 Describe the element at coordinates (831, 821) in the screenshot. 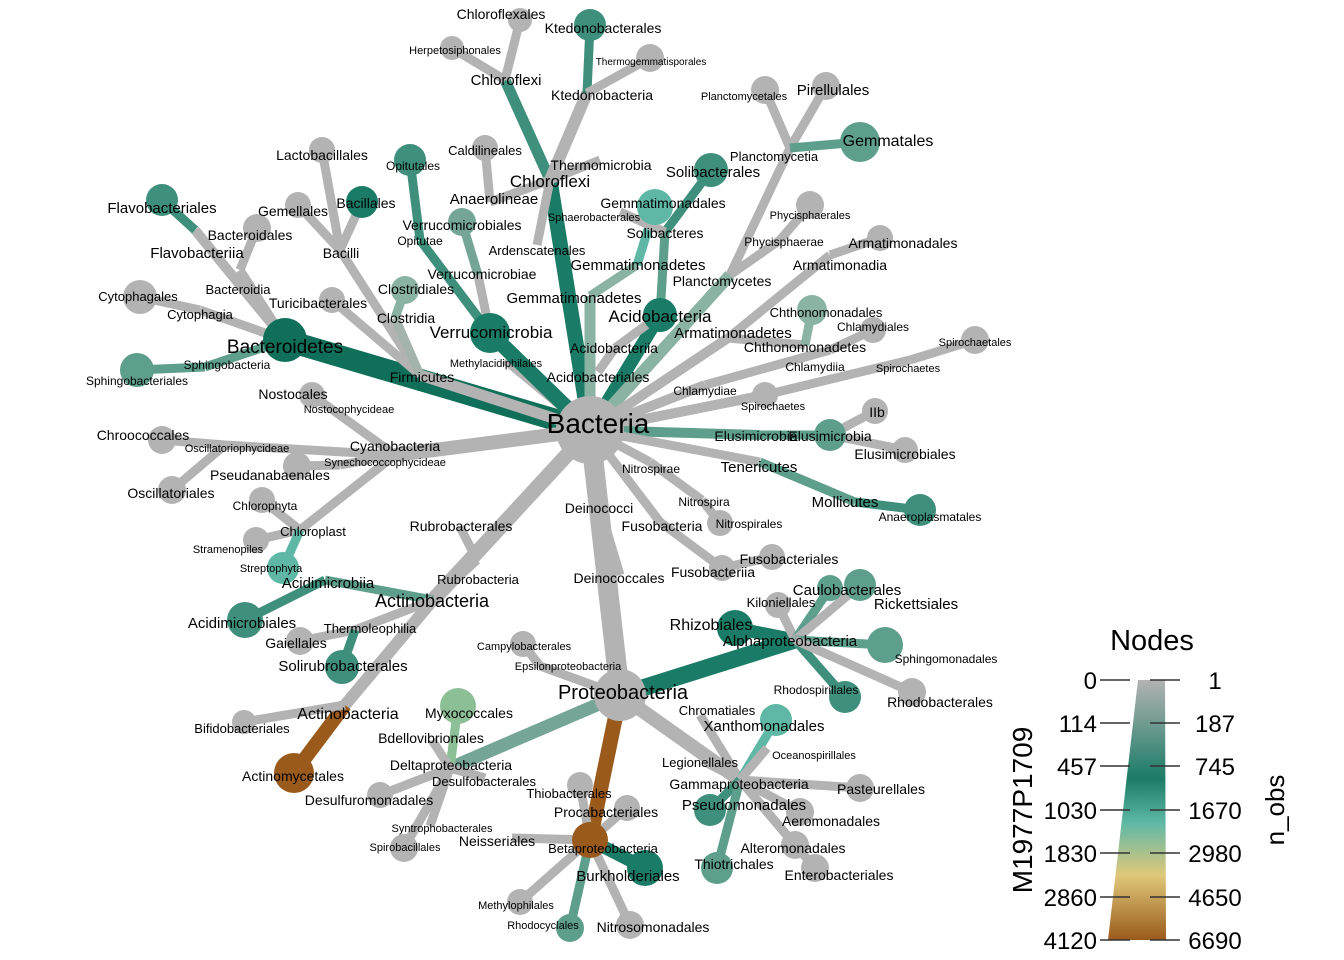

I see `label-aeromonadales: Aeromonadales` at that location.